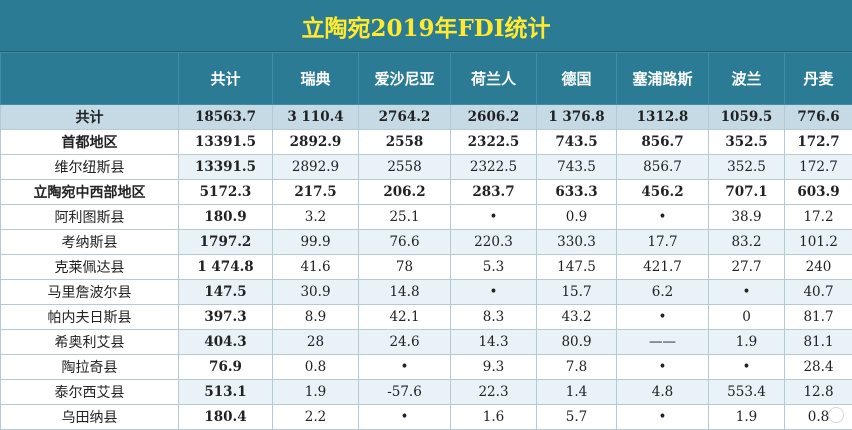 This screenshot has width=852, height=430. What do you see at coordinates (90, 242) in the screenshot?
I see `row-label: 考纳斯县` at bounding box center [90, 242].